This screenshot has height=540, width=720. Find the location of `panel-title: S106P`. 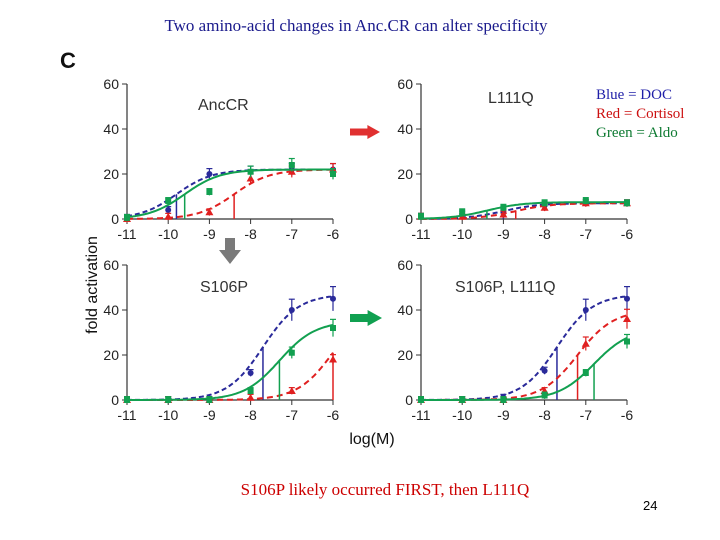

panel-title: S106P is located at coordinates (224, 287).